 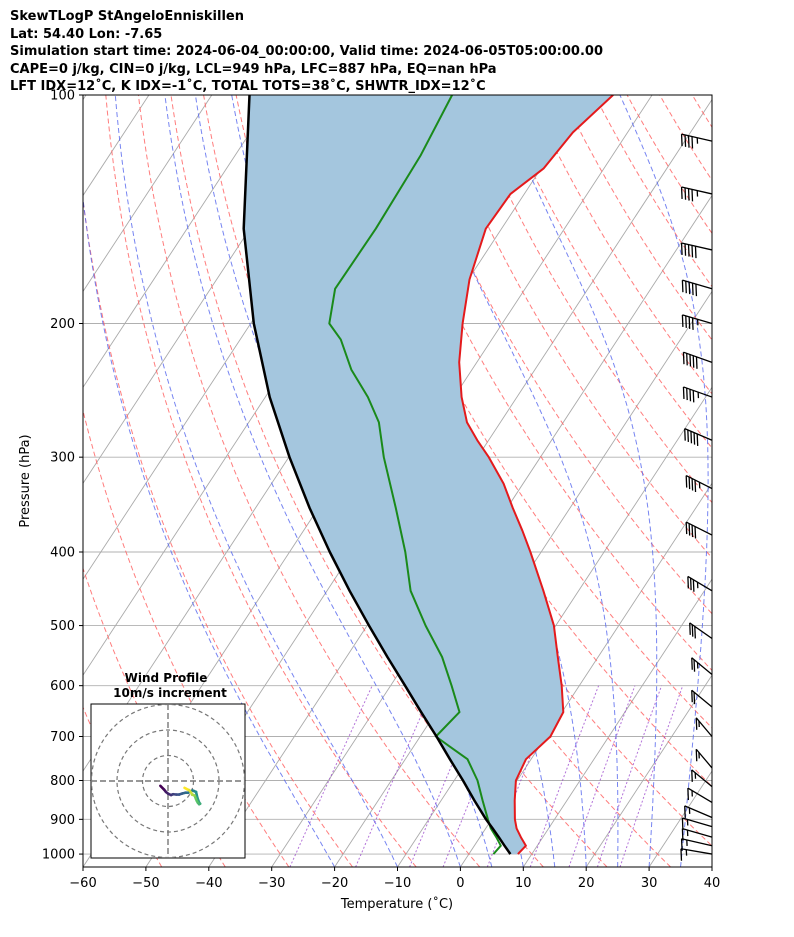 What do you see at coordinates (170, 693) in the screenshot?
I see `hodograph-subtitle: 10m/s increment` at bounding box center [170, 693].